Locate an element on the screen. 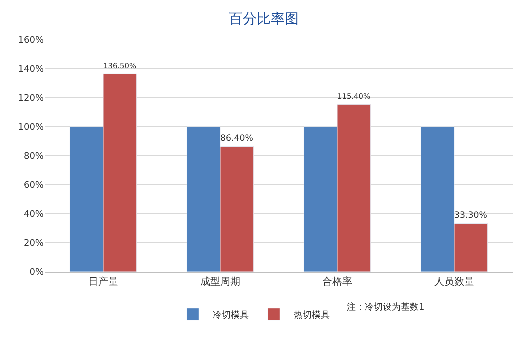 The width and height of the screenshot is (528, 341). y-tick-label: 100% is located at coordinates (31, 128).